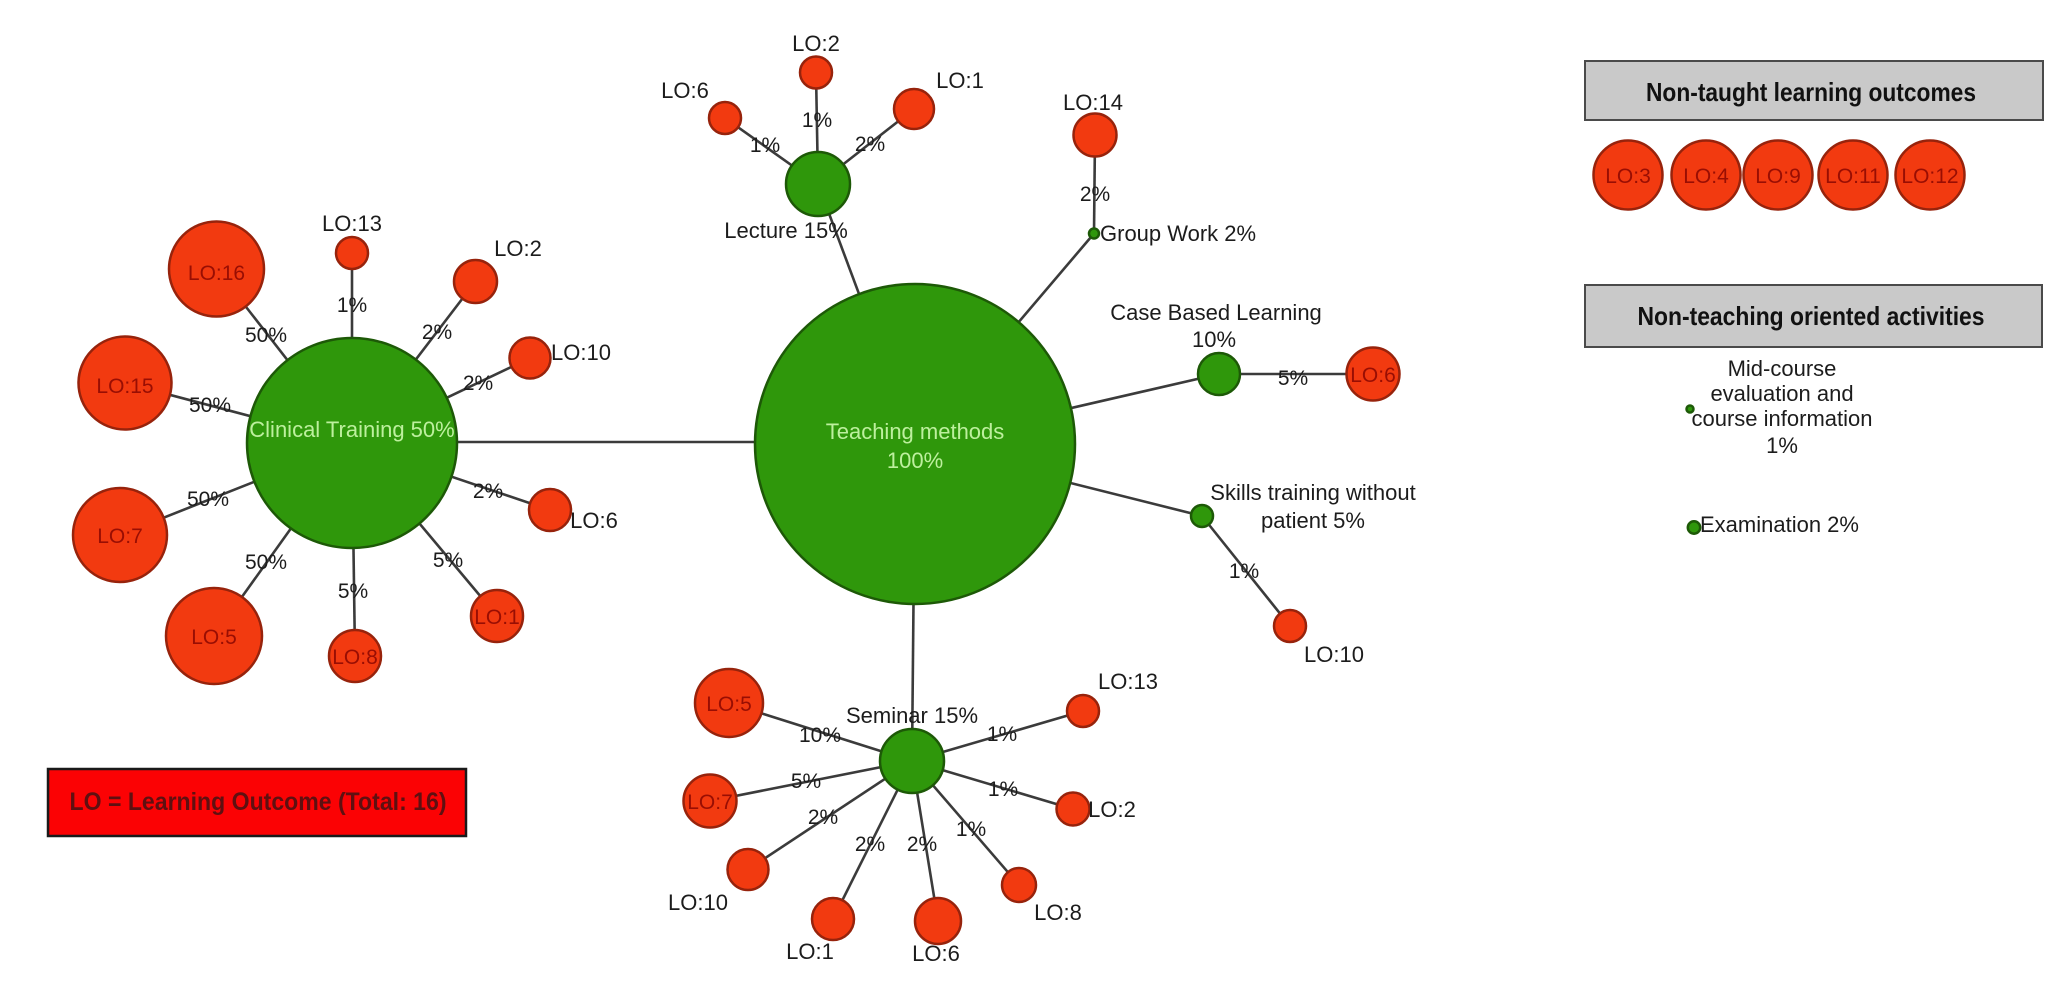  Describe the element at coordinates (915, 460) in the screenshot. I see `svg-text: 100%` at that location.